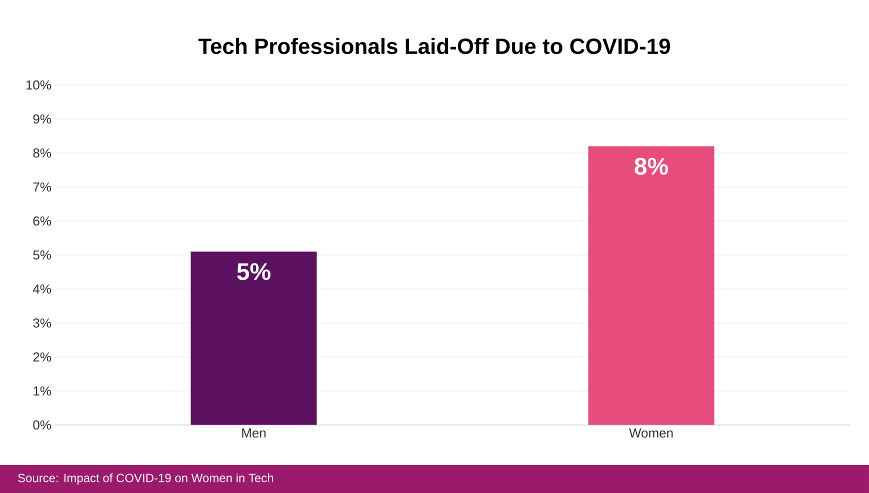  What do you see at coordinates (253, 271) in the screenshot?
I see `data-label: 5%` at bounding box center [253, 271].